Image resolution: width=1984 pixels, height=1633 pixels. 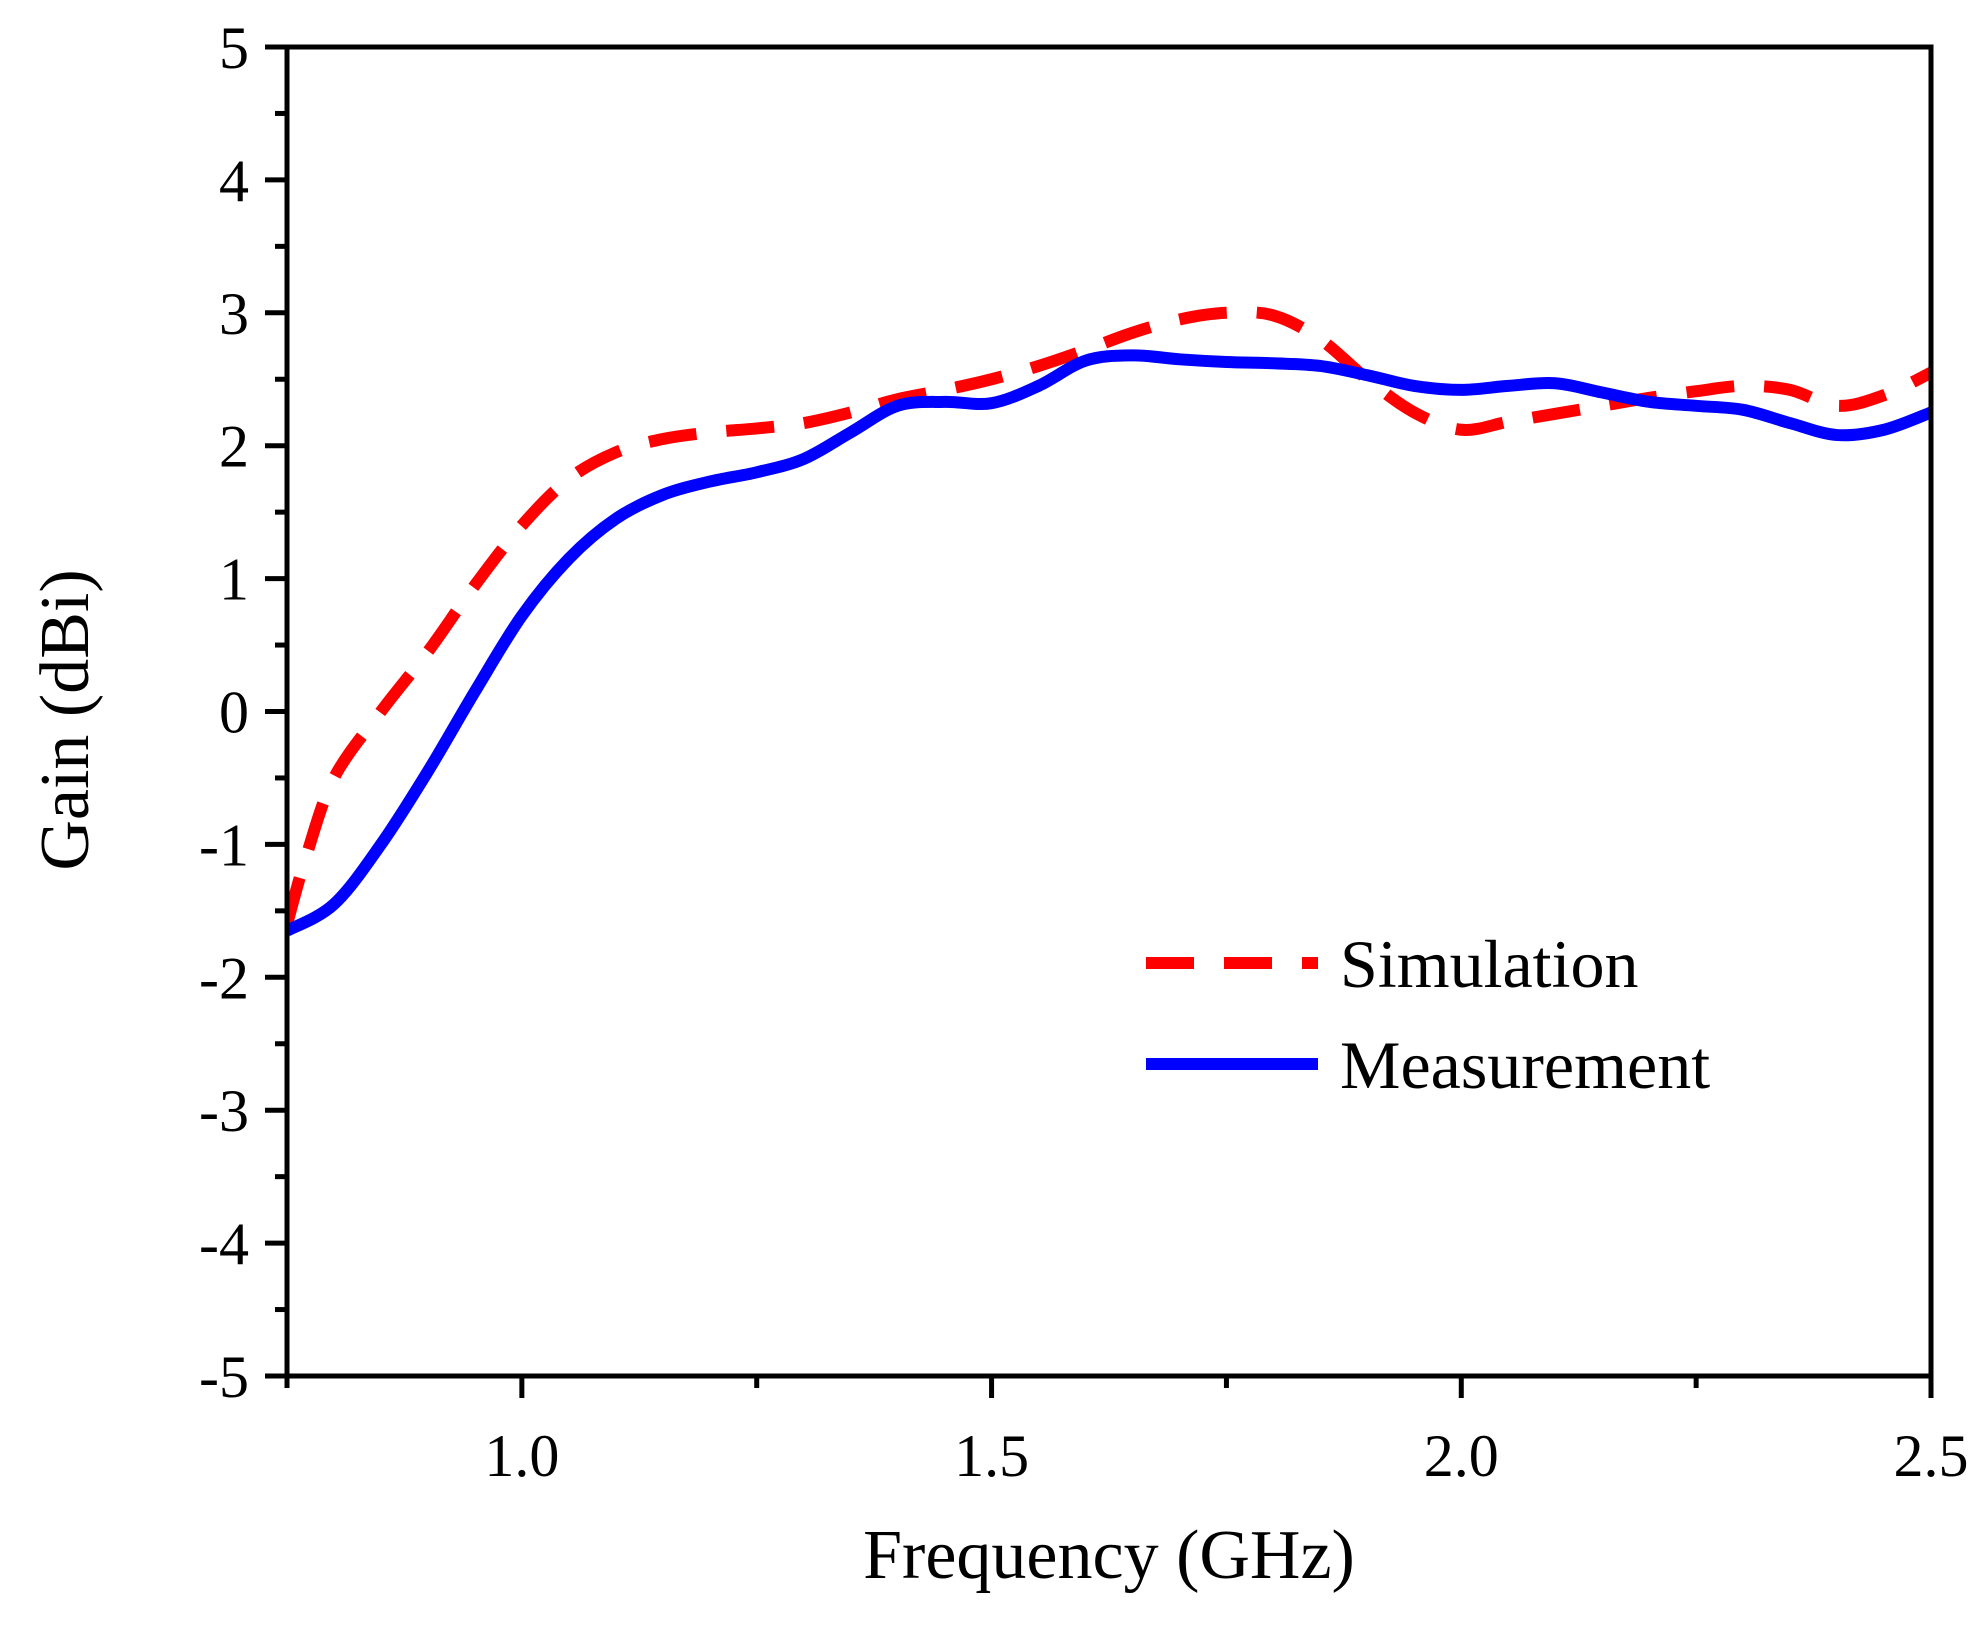 What do you see at coordinates (65, 719) in the screenshot?
I see `y-axis-title: Gain (dBi)` at bounding box center [65, 719].